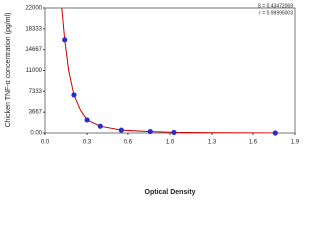  I want to click on y-tick-label: 14667, so click(33, 50).